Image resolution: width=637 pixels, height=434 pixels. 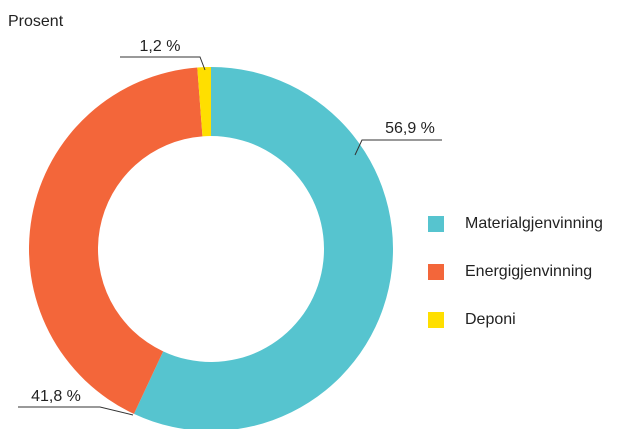 I want to click on legend-label: Energigjenvinning, so click(x=528, y=271).